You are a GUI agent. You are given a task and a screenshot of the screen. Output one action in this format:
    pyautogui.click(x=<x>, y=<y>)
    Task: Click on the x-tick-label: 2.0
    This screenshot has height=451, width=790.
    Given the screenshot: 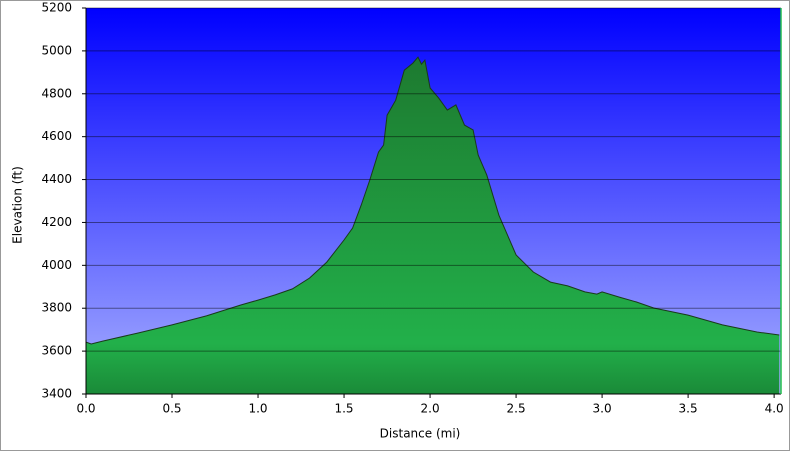 What is the action you would take?
    pyautogui.click(x=430, y=409)
    